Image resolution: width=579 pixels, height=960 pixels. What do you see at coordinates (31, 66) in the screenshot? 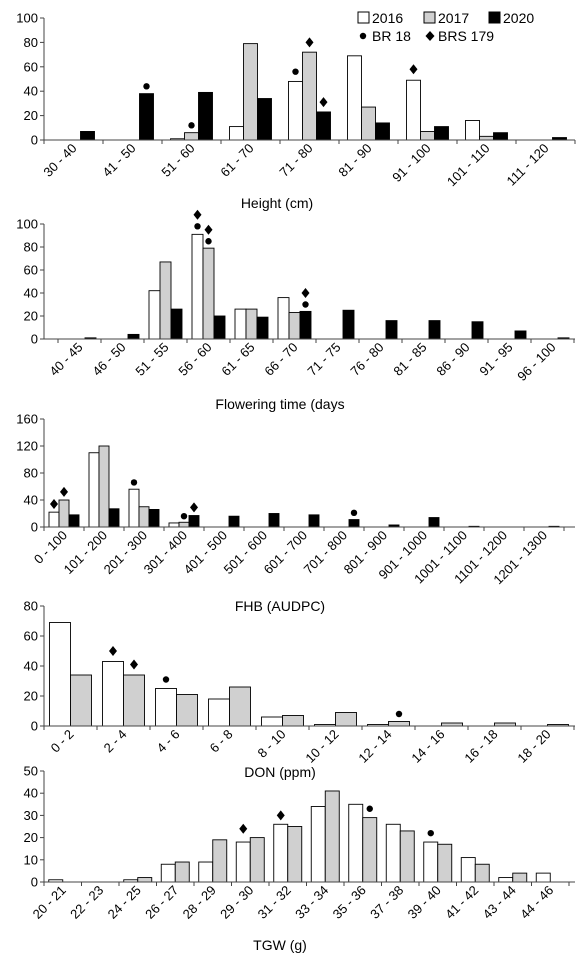
I see `y-tick-label: 60` at bounding box center [31, 66].